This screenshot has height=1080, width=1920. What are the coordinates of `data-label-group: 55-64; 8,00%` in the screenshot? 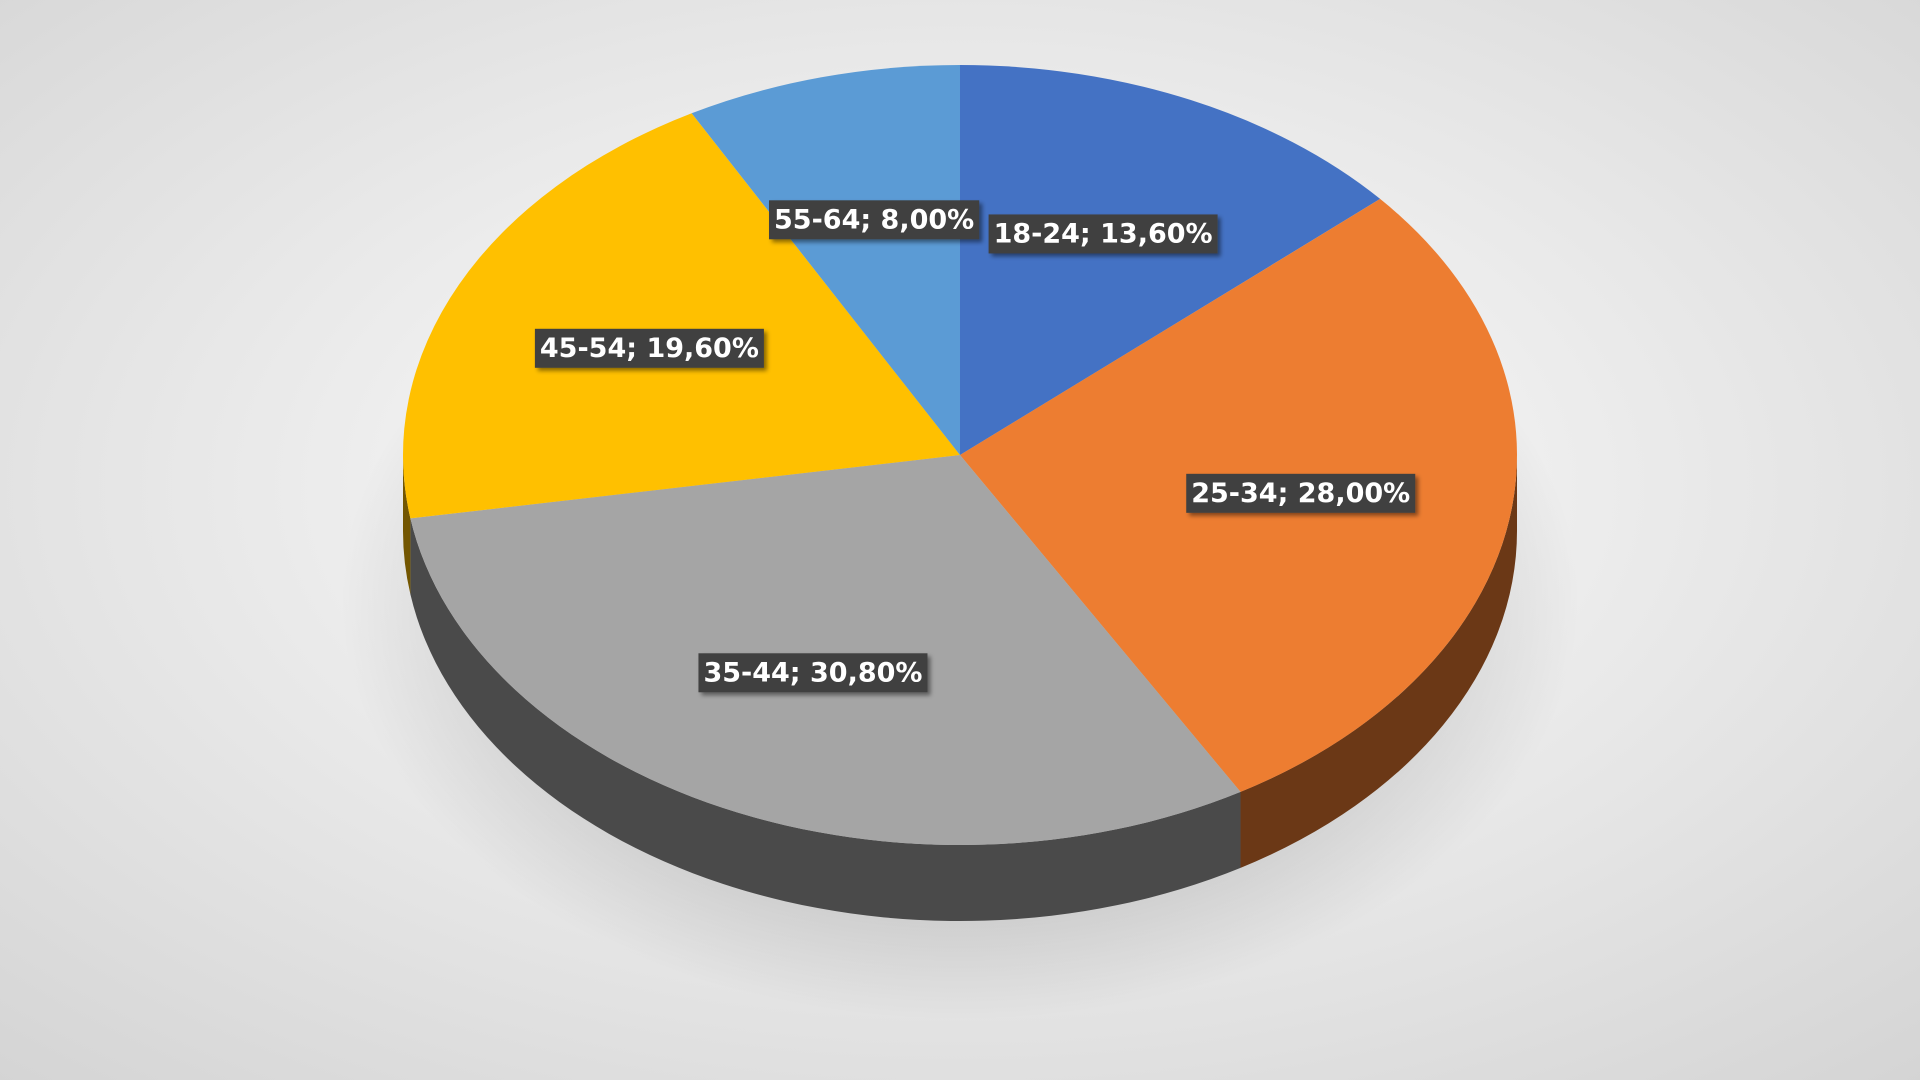 It's located at (874, 220).